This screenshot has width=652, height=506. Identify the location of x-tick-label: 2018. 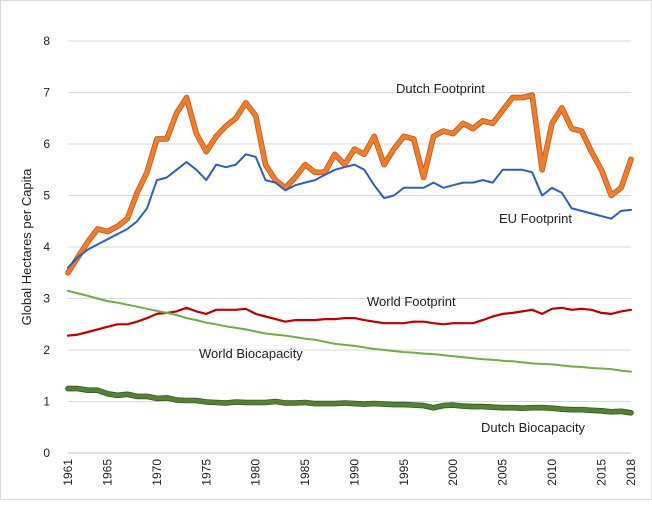
(631, 472).